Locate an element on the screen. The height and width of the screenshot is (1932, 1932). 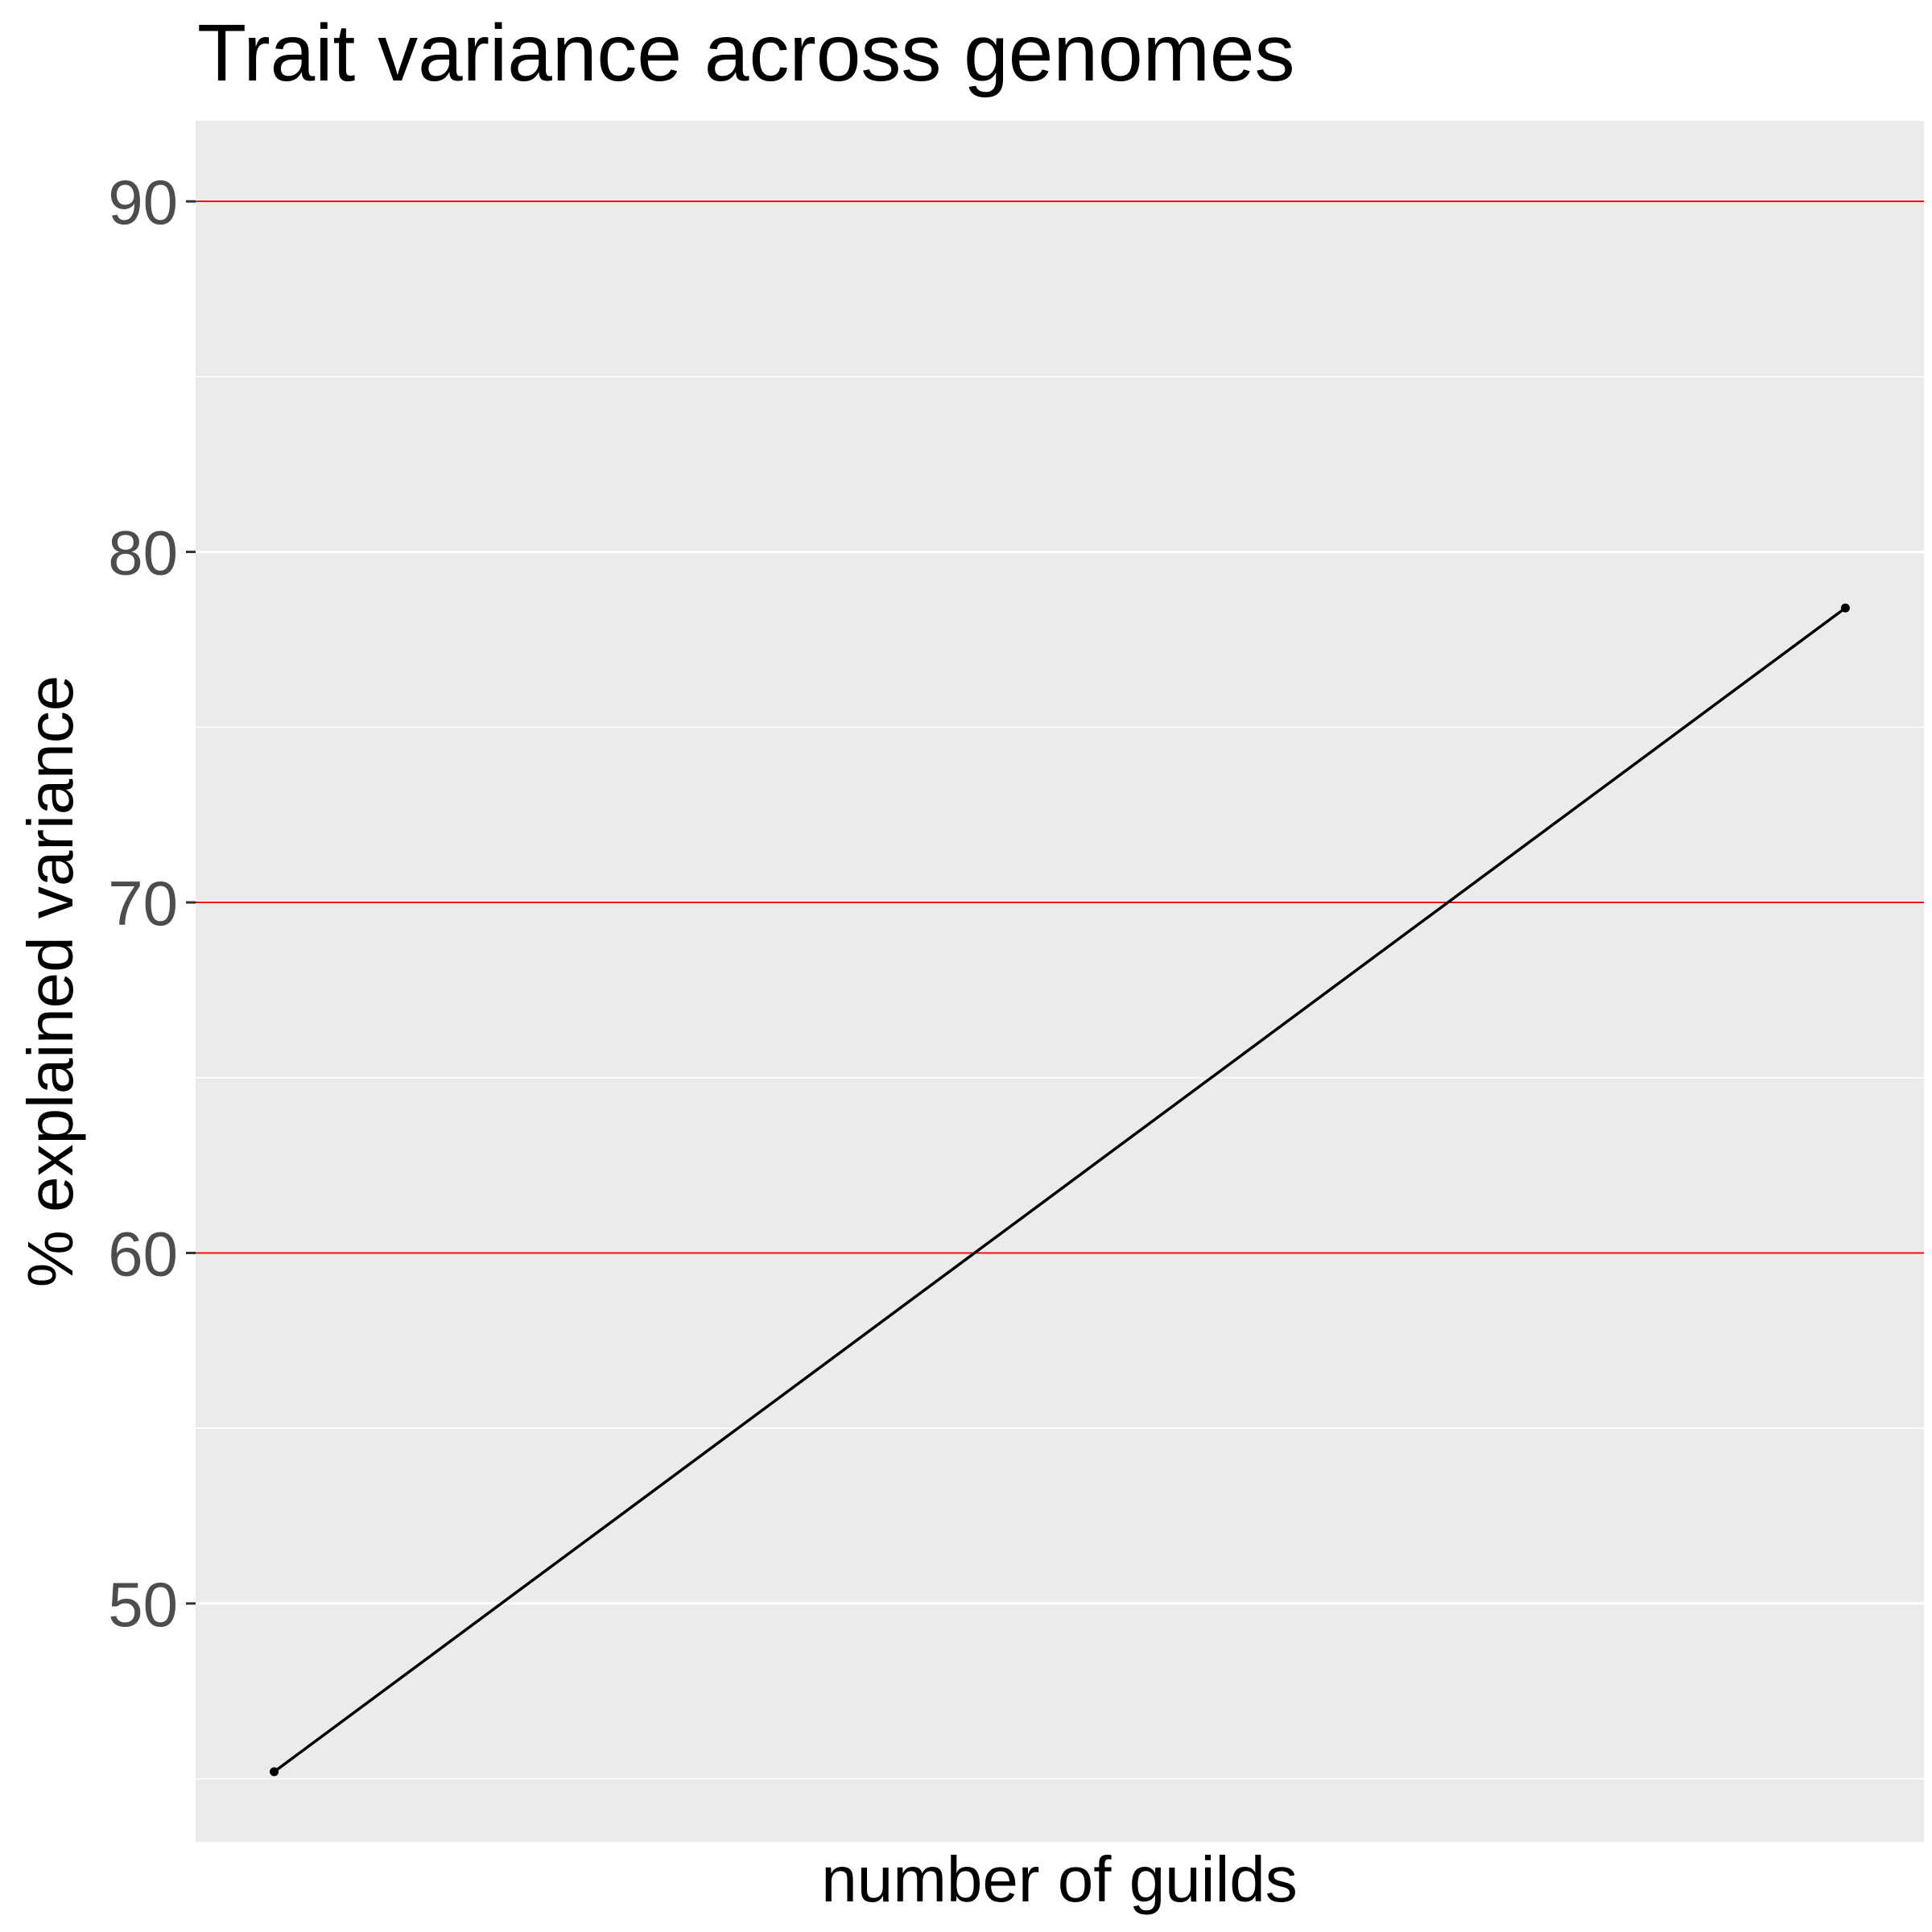
y-tick-label: 70 is located at coordinates (143, 903).